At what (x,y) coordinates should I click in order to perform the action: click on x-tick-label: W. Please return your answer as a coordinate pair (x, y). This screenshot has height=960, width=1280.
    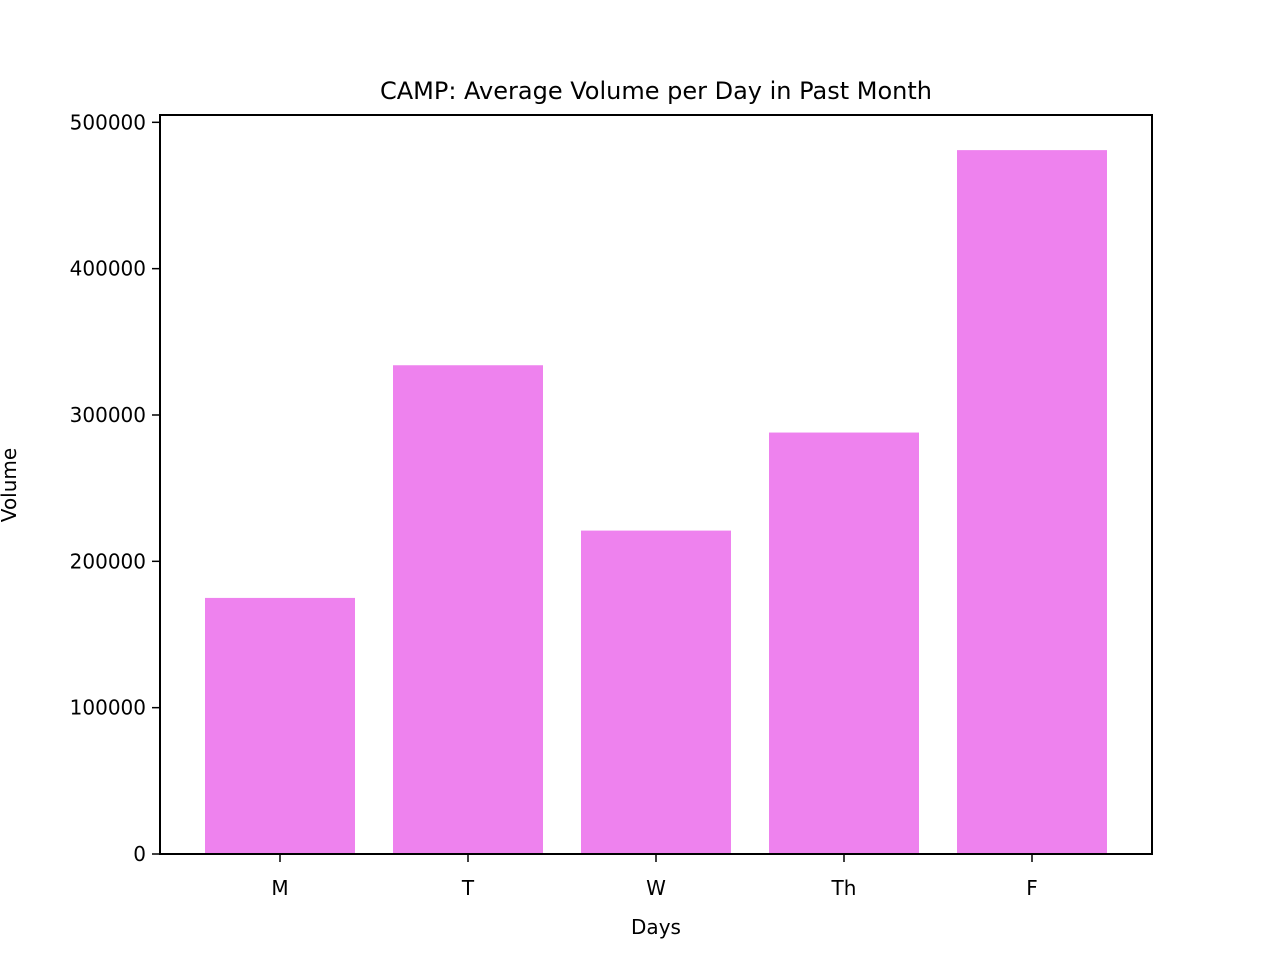
    Looking at the image, I should click on (656, 888).